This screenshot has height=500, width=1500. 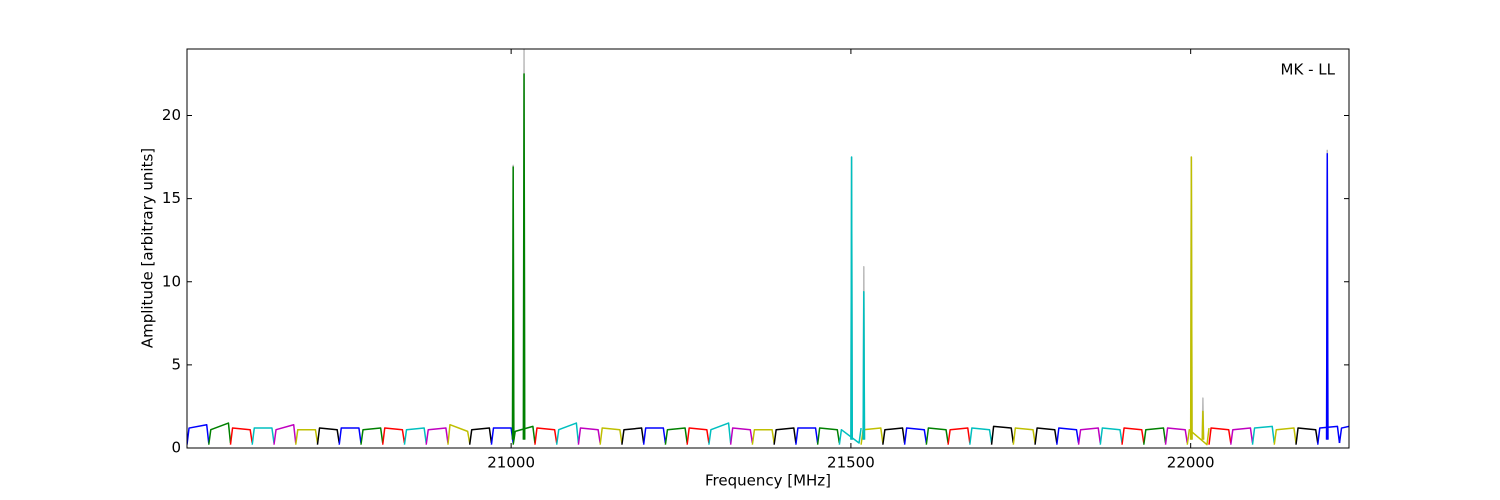 I want to click on y-tick-label: 20, so click(x=171, y=115).